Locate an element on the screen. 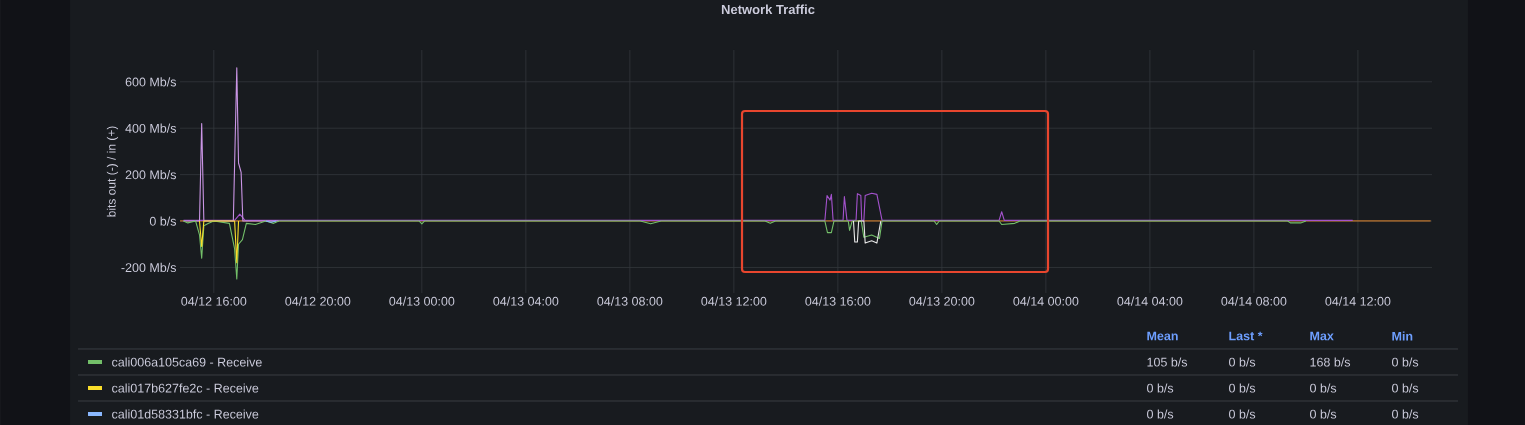 This screenshot has height=425, width=1525. text: Last * is located at coordinates (1246, 336).